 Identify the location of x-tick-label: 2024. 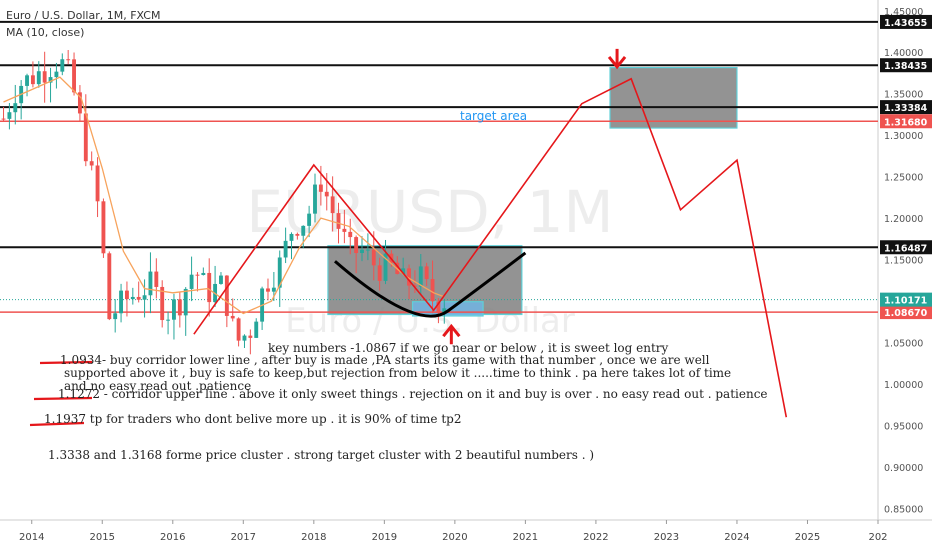
(736, 537).